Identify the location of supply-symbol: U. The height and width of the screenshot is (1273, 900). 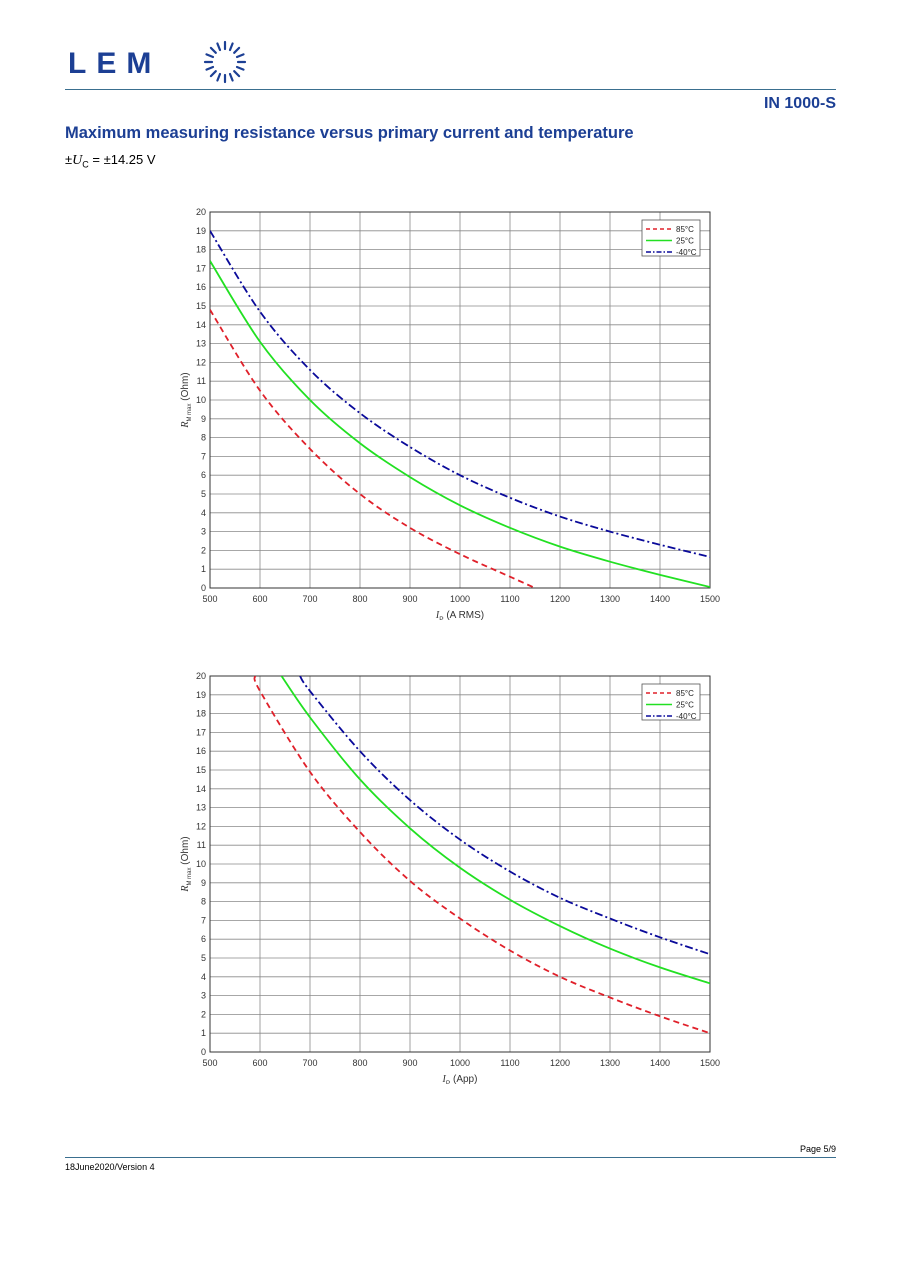
(77, 160).